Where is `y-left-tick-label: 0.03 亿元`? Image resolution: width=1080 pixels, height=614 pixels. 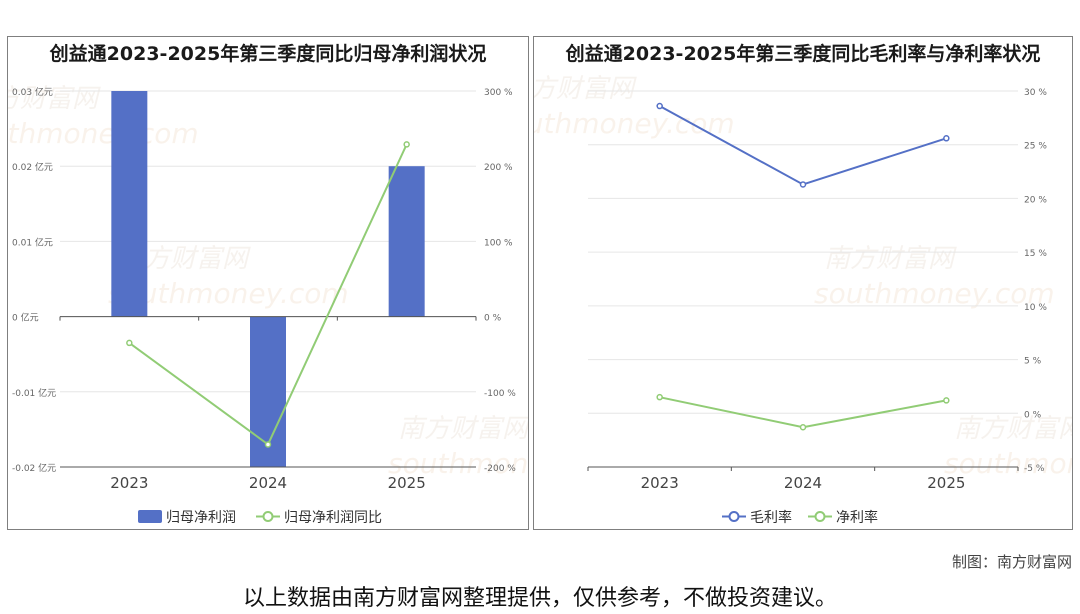
y-left-tick-label: 0.03 亿元 is located at coordinates (32, 92).